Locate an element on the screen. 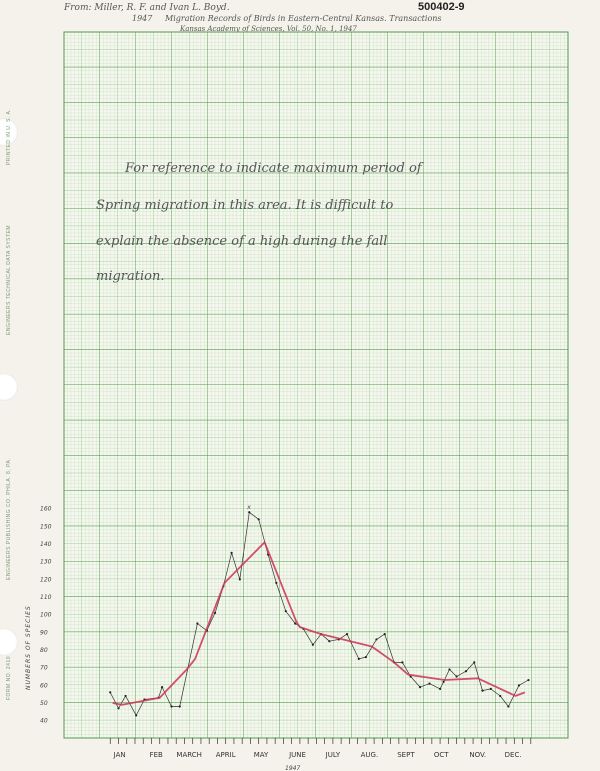  x-tick-label: JAN is located at coordinates (119, 755).